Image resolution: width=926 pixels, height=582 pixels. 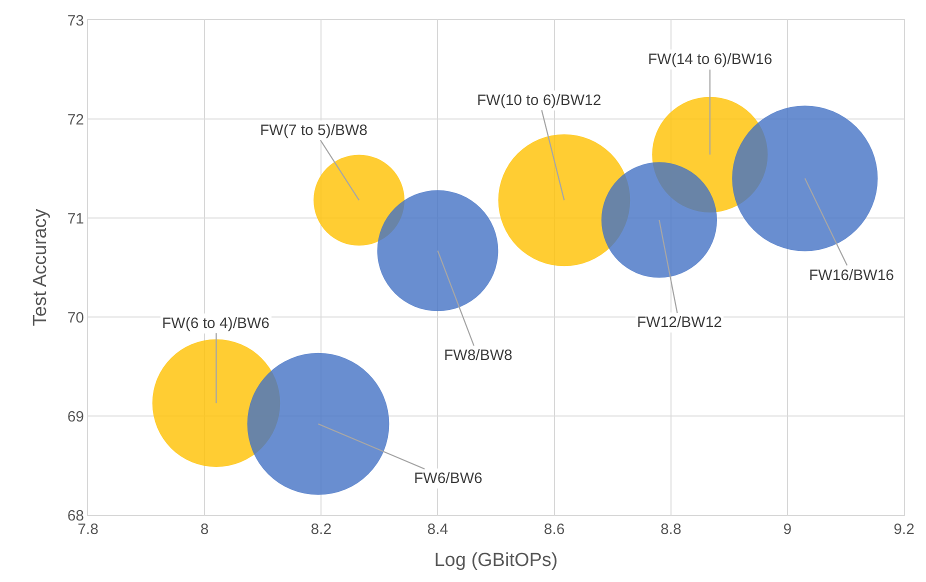 What do you see at coordinates (539, 100) in the screenshot?
I see `annotation: FW(10 to 6)/BW12` at bounding box center [539, 100].